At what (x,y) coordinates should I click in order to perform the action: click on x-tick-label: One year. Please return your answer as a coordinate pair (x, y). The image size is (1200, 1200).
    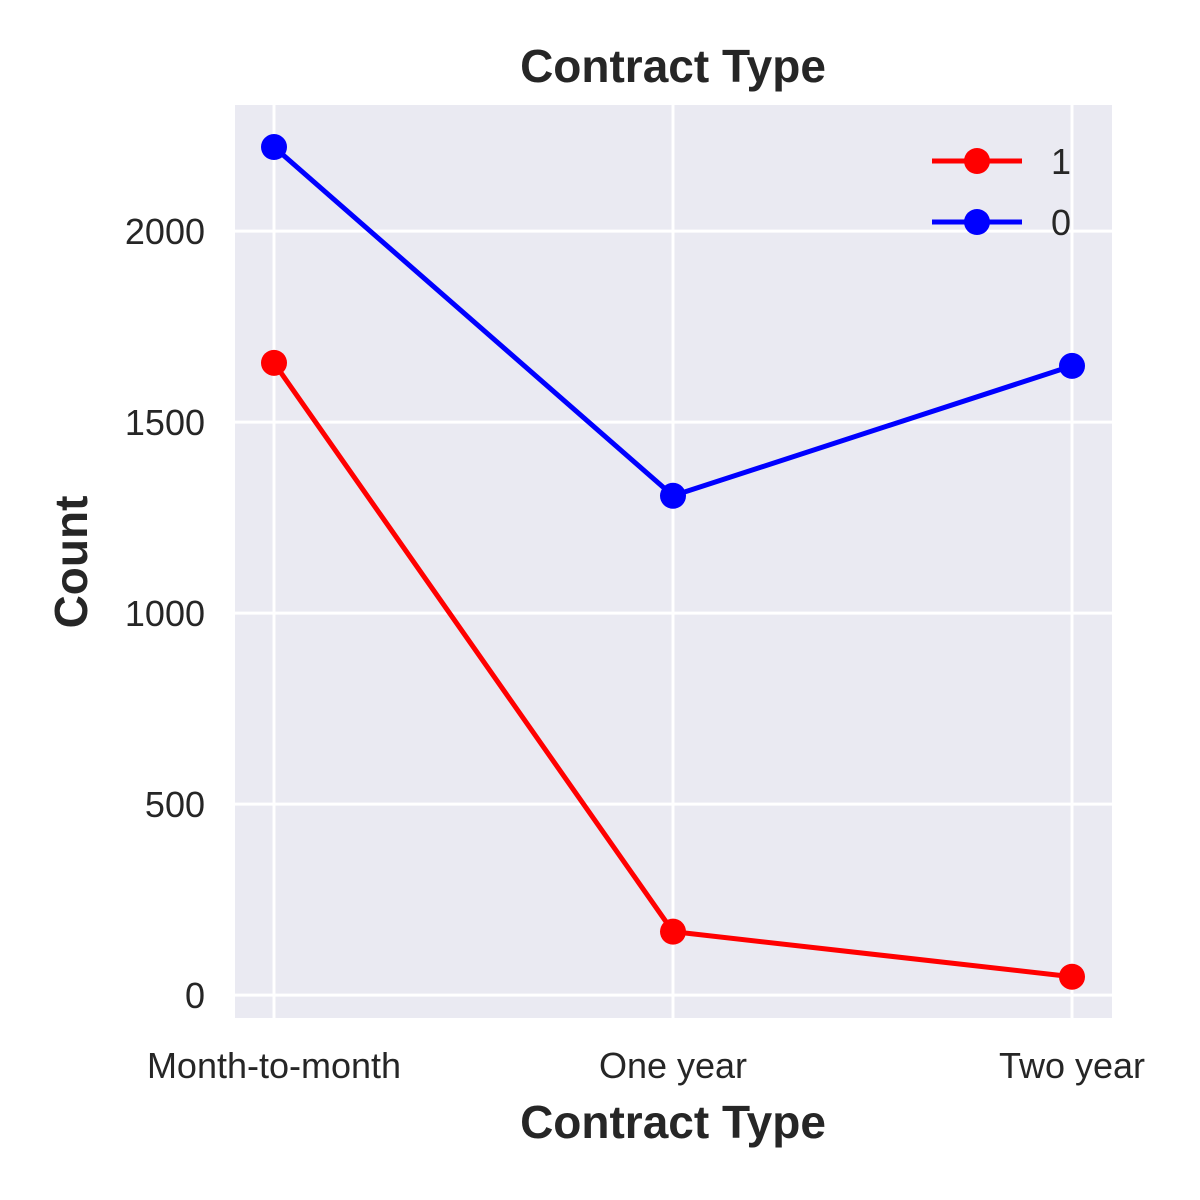
    Looking at the image, I should click on (673, 1065).